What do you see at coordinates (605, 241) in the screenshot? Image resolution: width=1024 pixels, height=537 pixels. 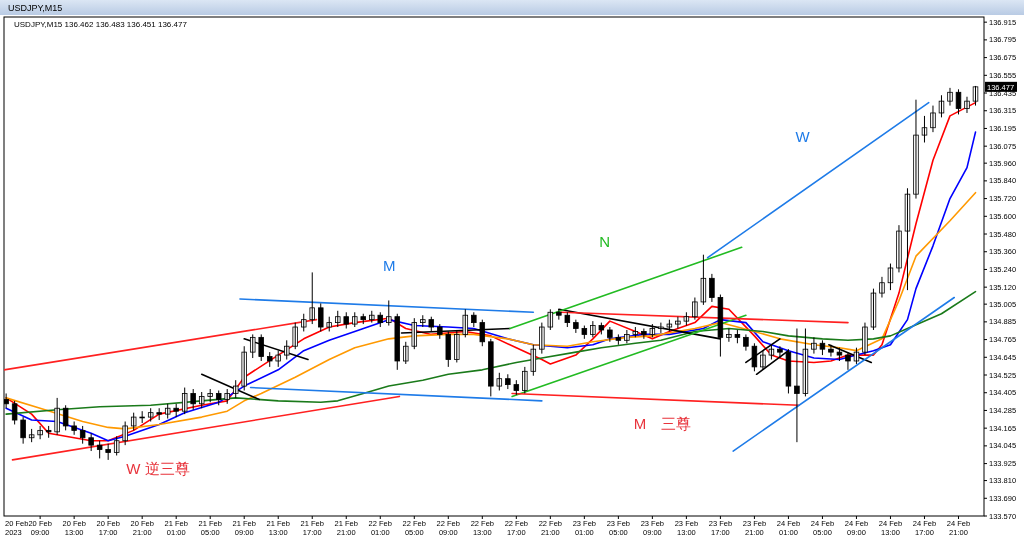 I see `annotation: N` at bounding box center [605, 241].